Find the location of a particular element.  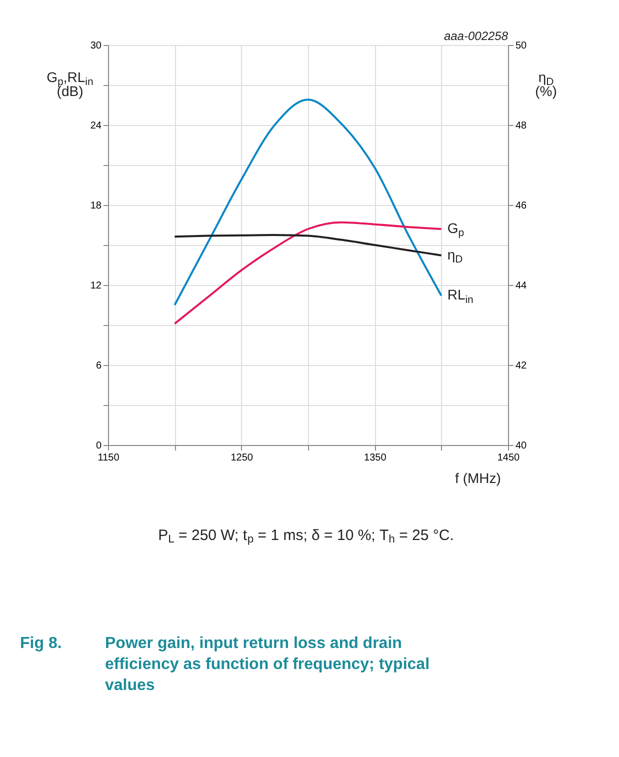

x-axis-title: f (MHz) is located at coordinates (478, 478).